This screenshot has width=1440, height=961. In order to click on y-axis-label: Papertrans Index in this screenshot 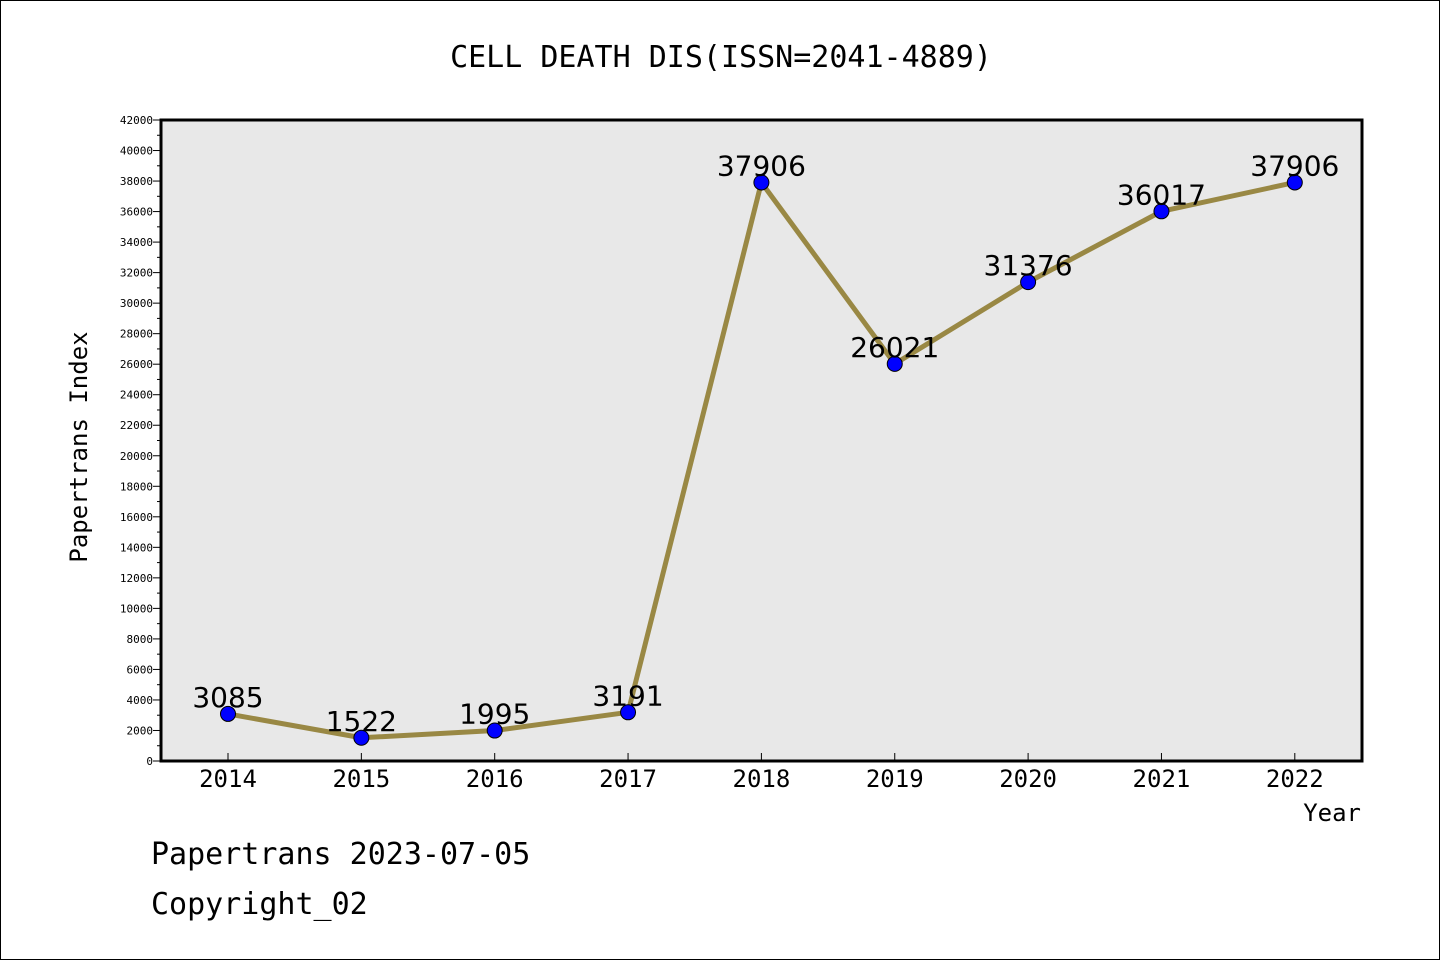, I will do `click(79, 446)`.